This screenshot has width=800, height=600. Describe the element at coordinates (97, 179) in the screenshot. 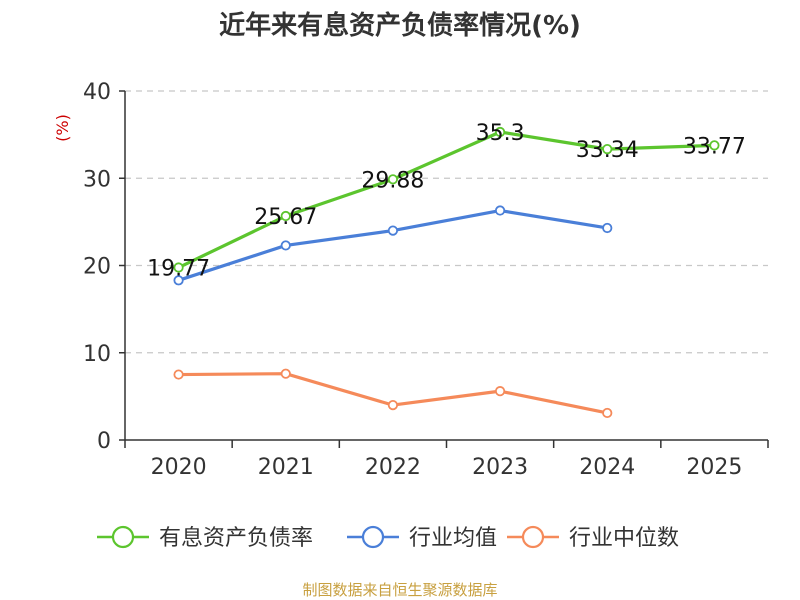

I see `y-tick-label-30: 30` at that location.